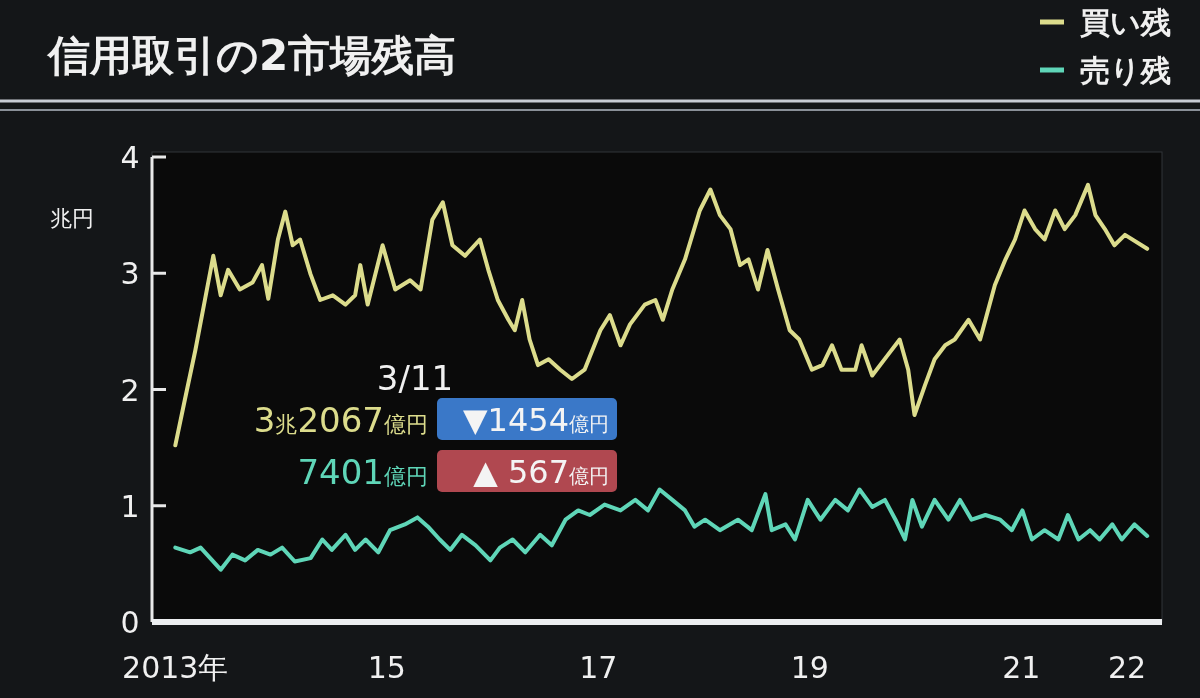 This screenshot has height=698, width=1200. What do you see at coordinates (661, 529) in the screenshot?
I see `line-series` at bounding box center [661, 529].